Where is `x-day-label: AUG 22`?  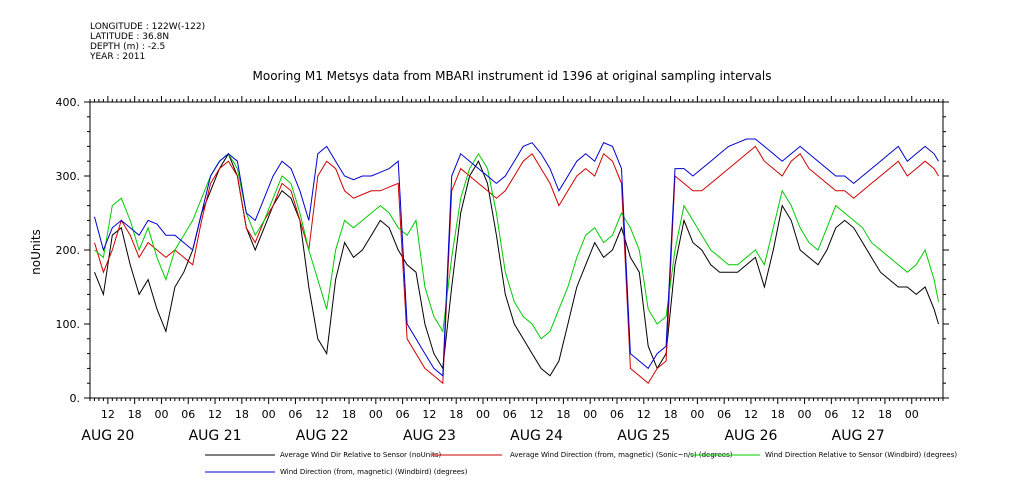 x-day-label: AUG 22 is located at coordinates (322, 436).